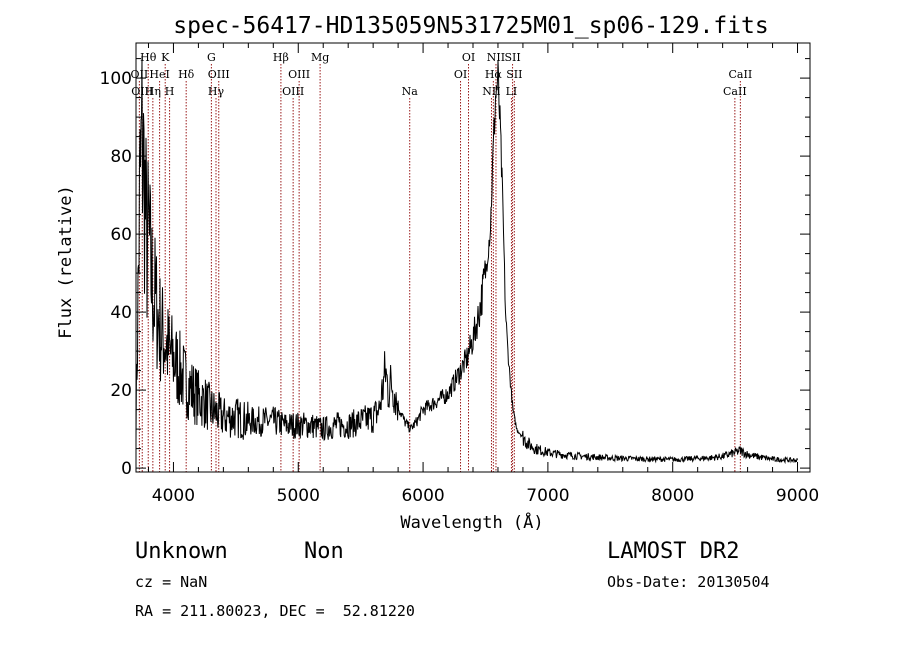 Image resolution: width=900 pixels, height=649 pixels. Describe the element at coordinates (471, 522) in the screenshot. I see `x-axis-label: Wavelength (Å)` at that location.